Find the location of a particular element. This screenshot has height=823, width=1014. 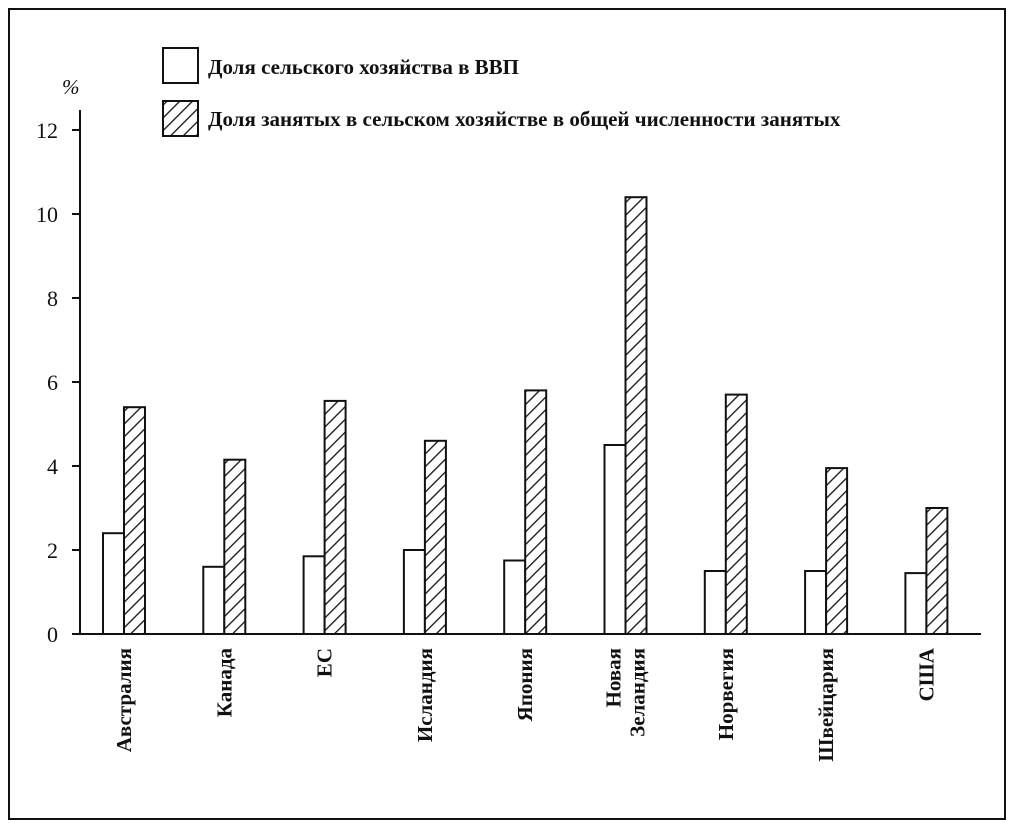

x-tick-label-line: Япония is located at coordinates (525, 684).